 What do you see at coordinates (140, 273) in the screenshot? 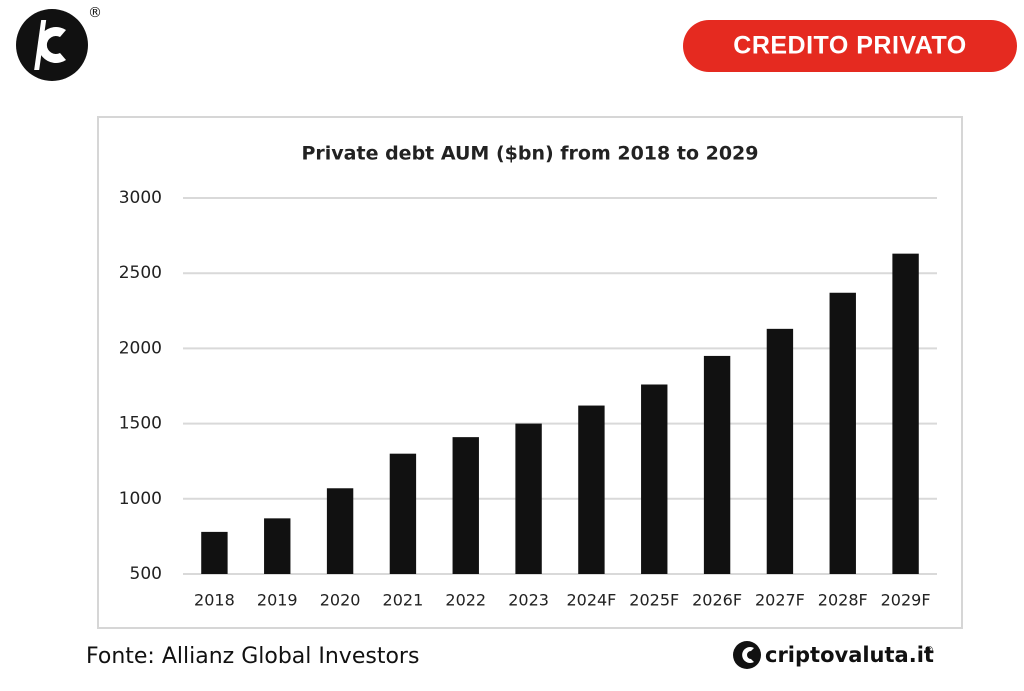
I see `y-tick-label: 2500` at bounding box center [140, 273].